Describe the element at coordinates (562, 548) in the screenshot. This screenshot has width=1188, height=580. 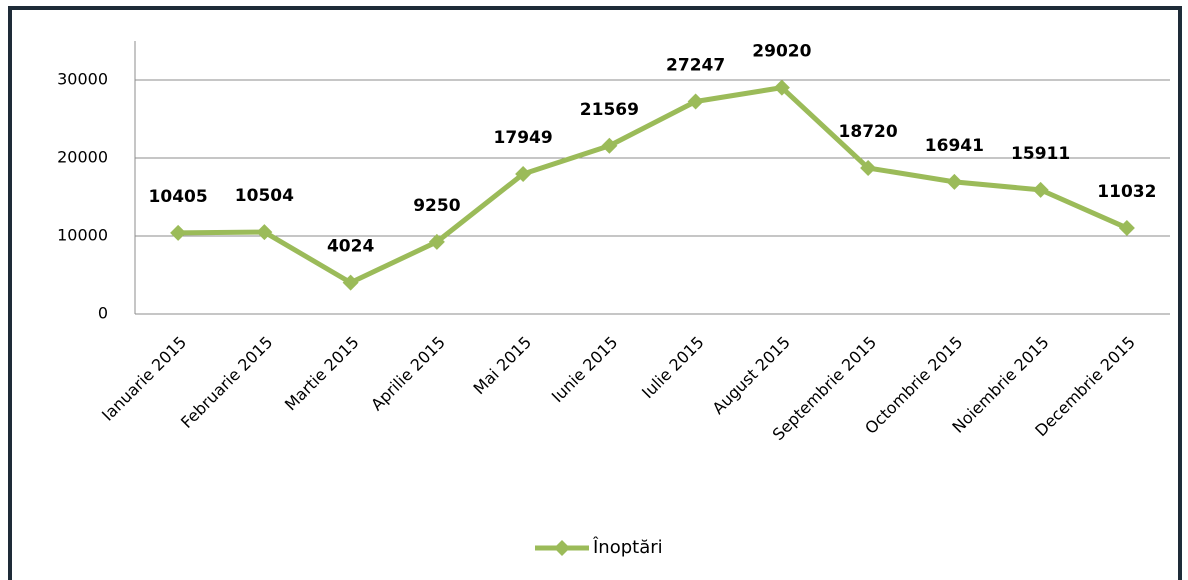
I see `legend-marker` at that location.